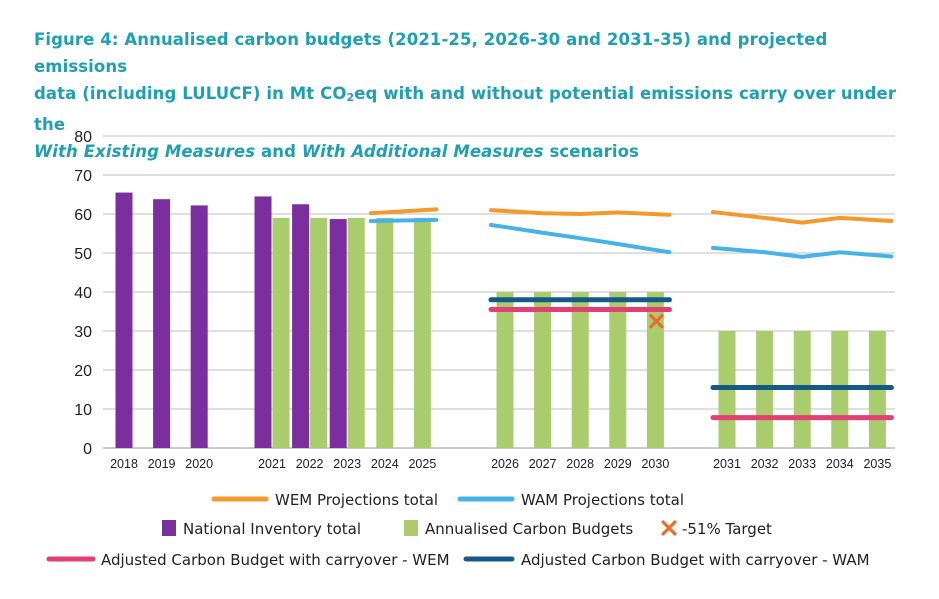 This screenshot has height=599, width=939. Describe the element at coordinates (83, 176) in the screenshot. I see `y-tick-label: 70` at that location.